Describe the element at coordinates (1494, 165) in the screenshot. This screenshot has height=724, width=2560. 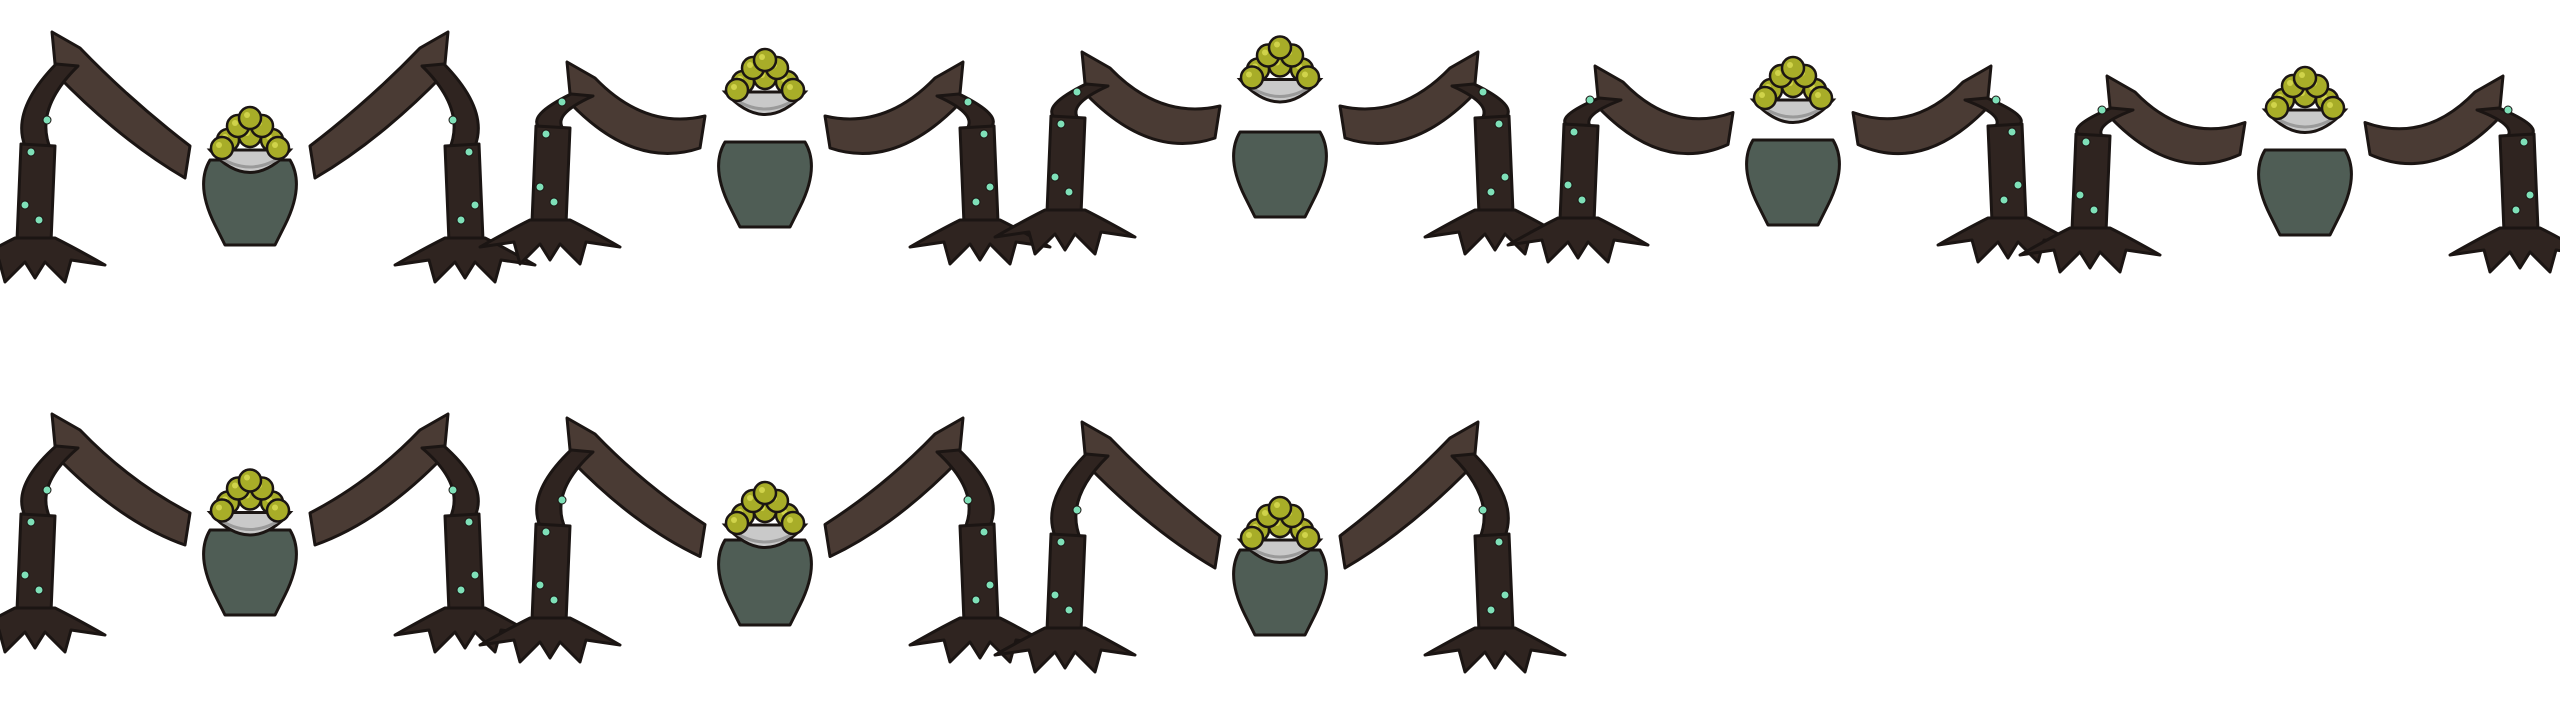
I see `right-shin` at that location.